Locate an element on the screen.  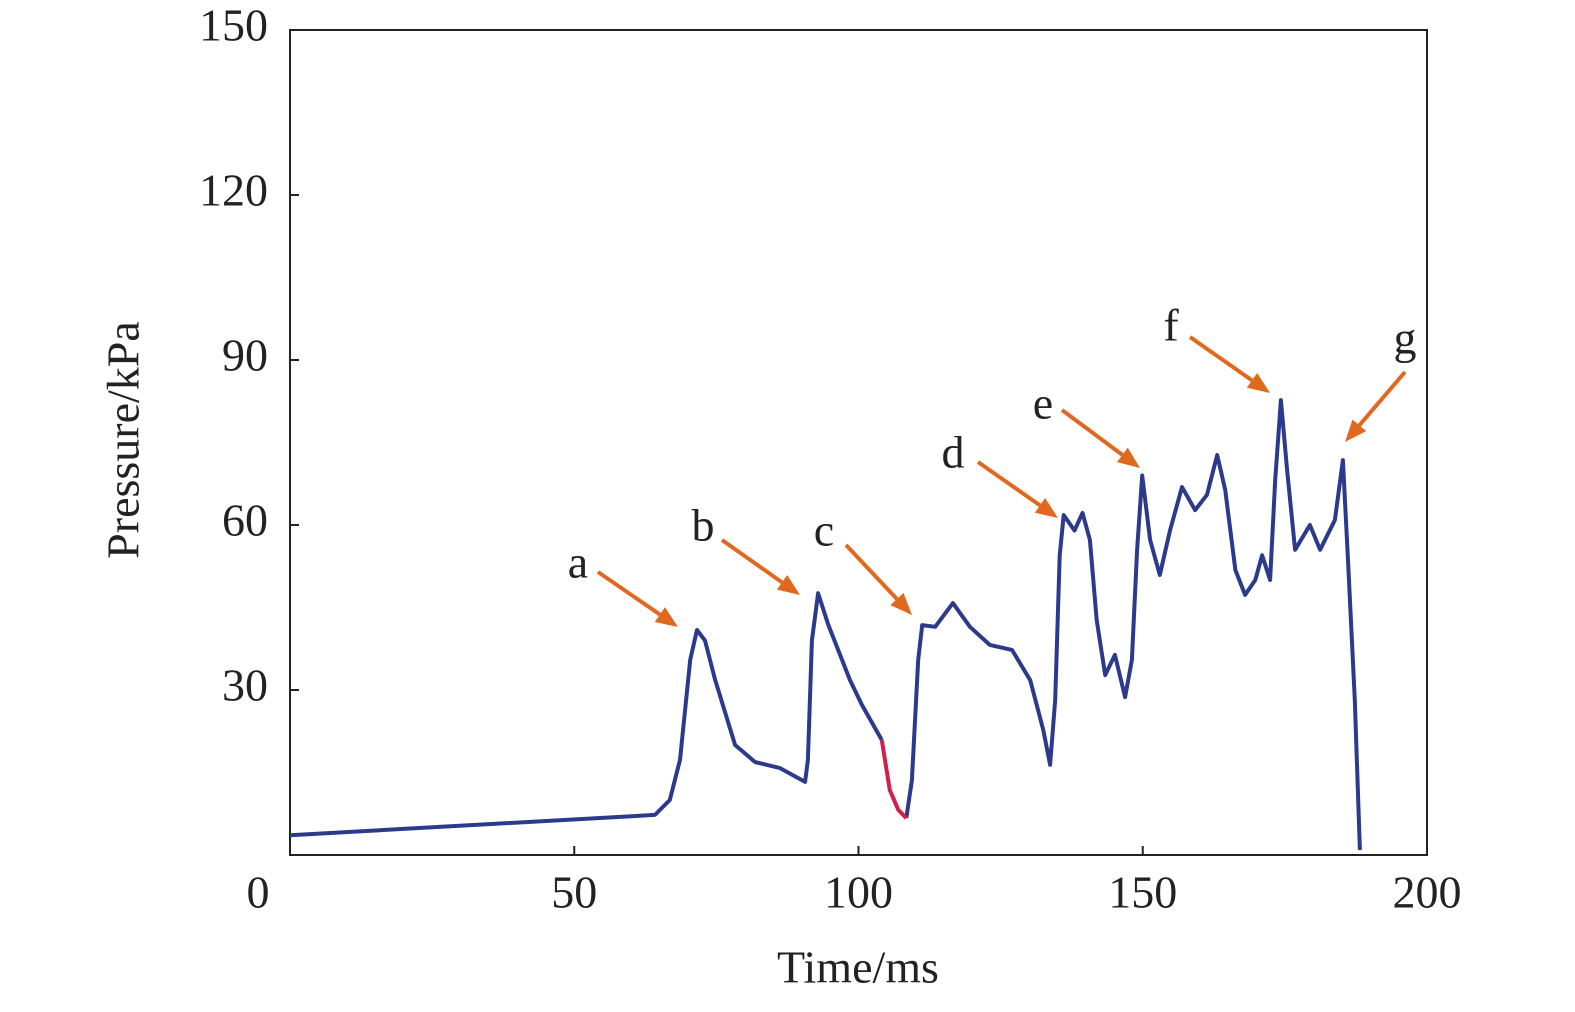
y-tick-label: 60 is located at coordinates (245, 520).